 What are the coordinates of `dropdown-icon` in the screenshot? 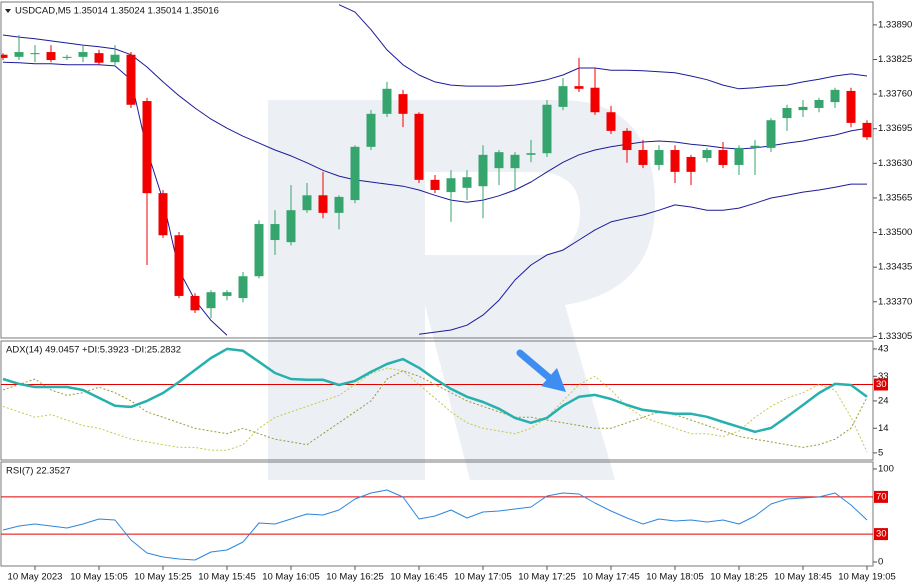 It's located at (8, 11).